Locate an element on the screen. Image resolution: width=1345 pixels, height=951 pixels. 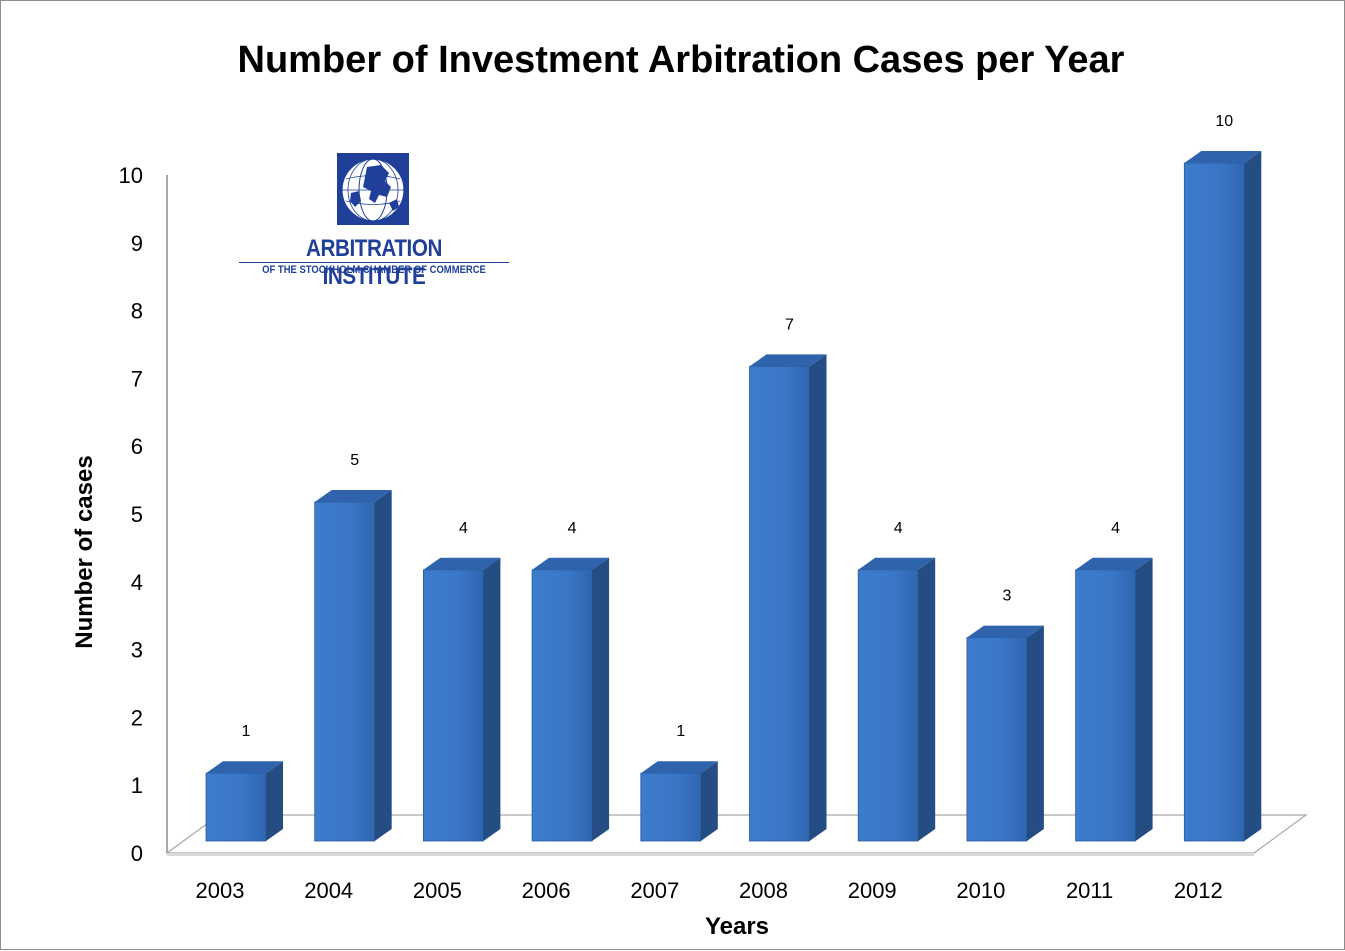
globe-logo-icon is located at coordinates (373, 189).